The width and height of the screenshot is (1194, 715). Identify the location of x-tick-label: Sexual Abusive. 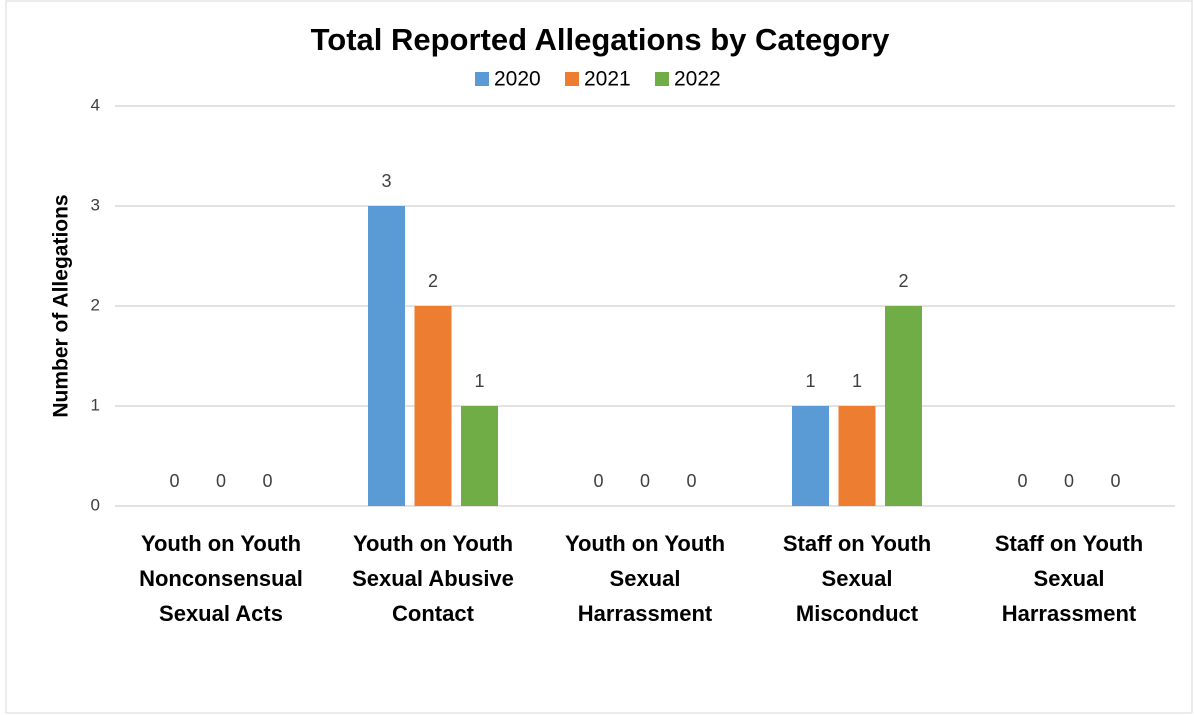
(433, 578).